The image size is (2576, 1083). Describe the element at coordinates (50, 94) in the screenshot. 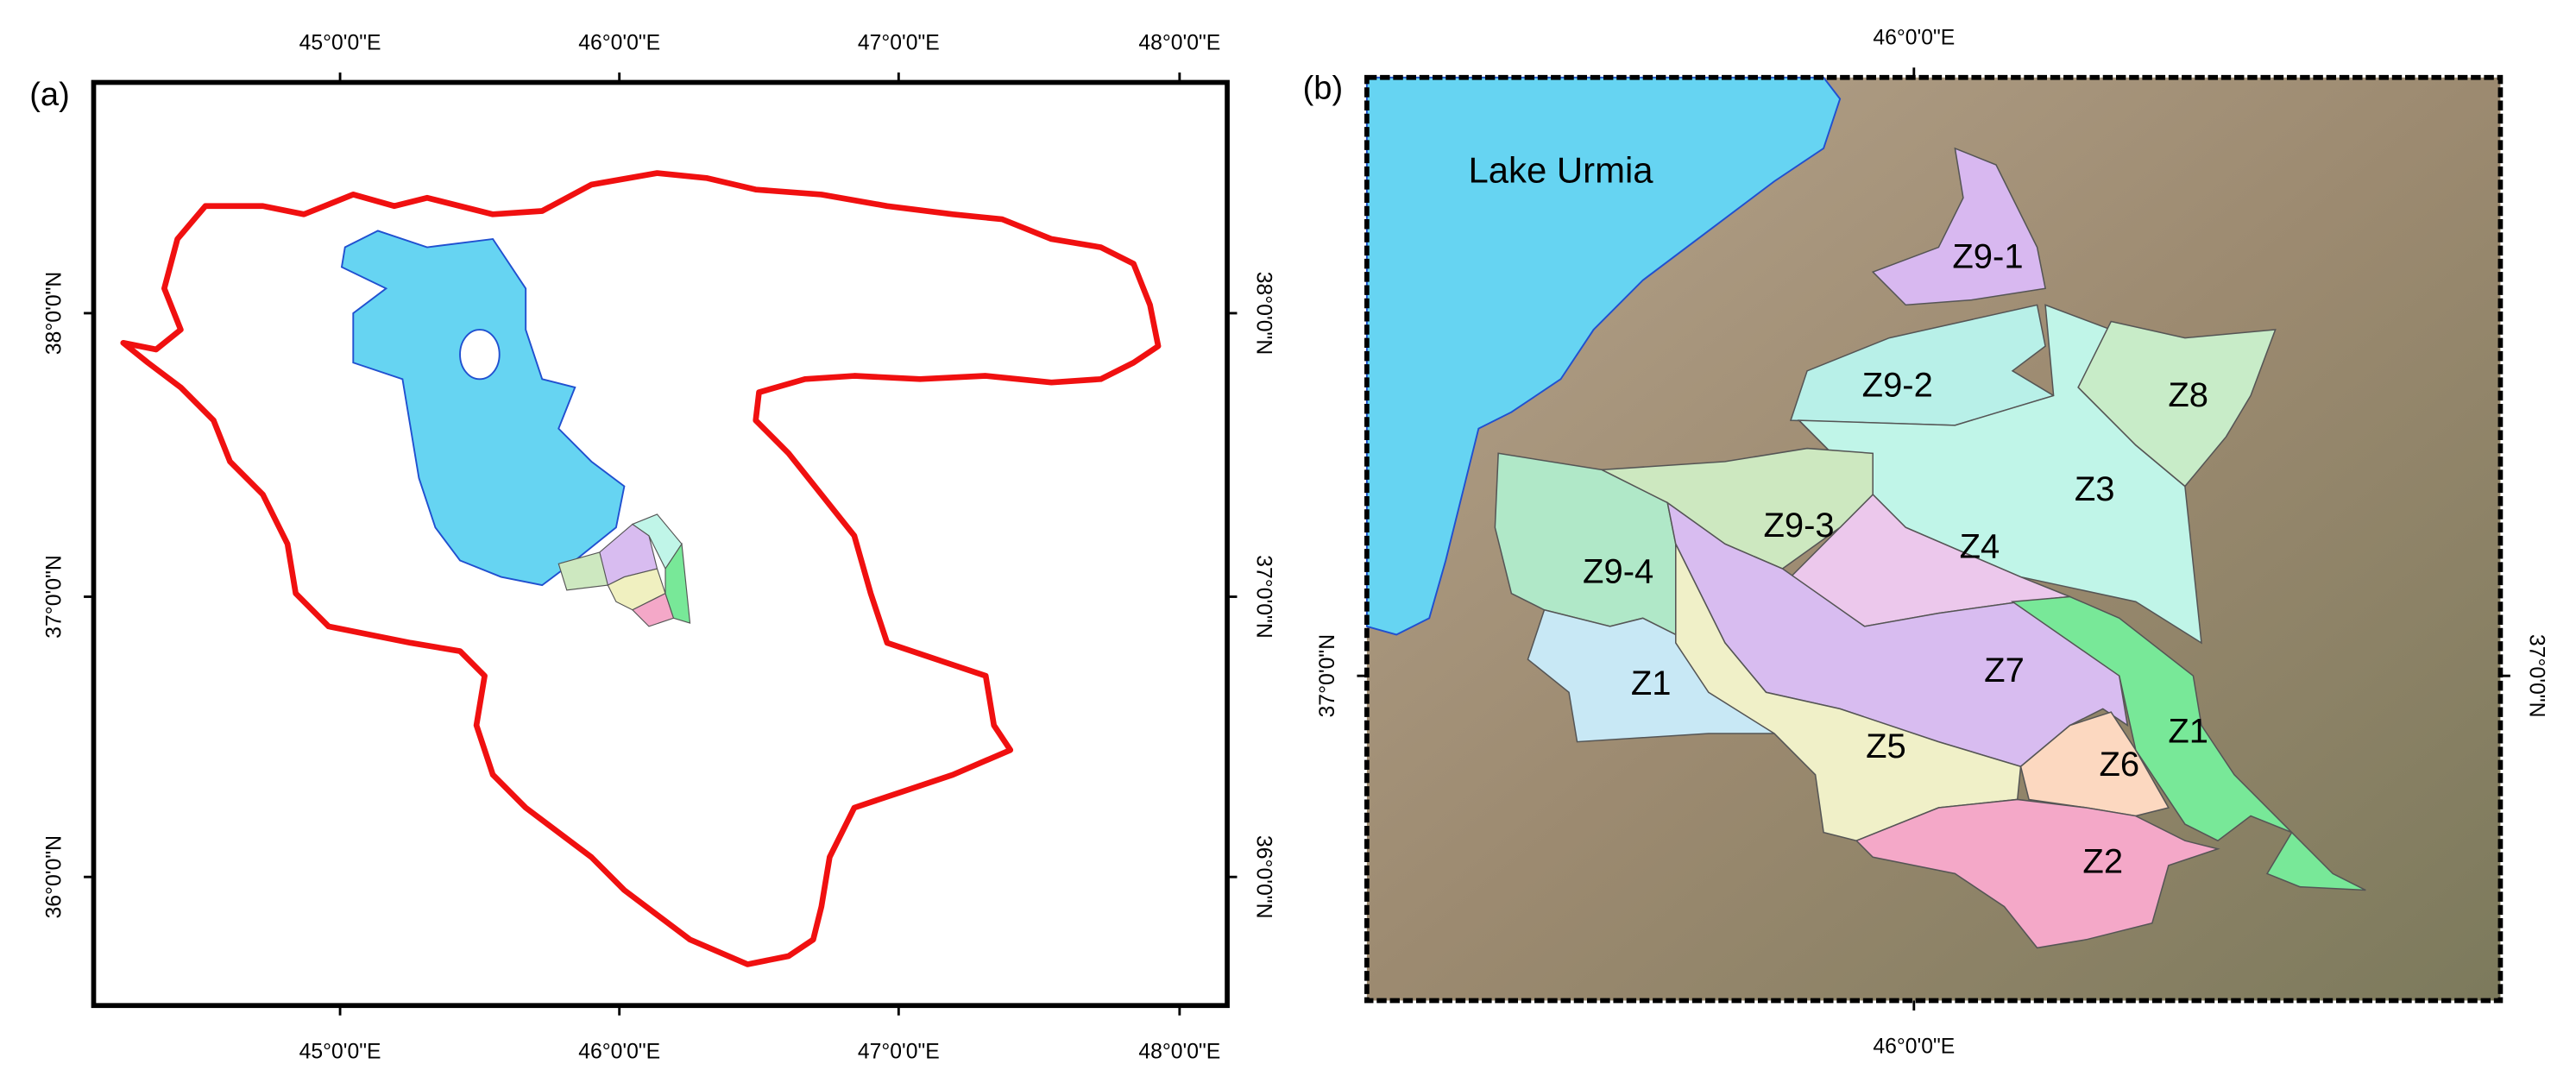

I see `panel-label: (a)` at that location.